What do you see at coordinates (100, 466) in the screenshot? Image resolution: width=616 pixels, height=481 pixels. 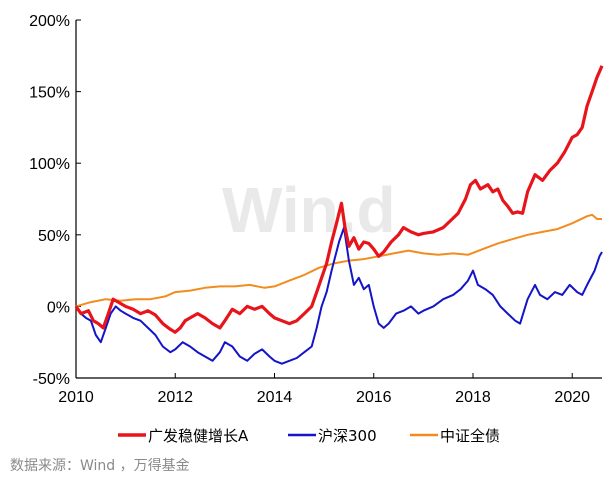 I see `source-note: 数据来源：Wind ，万得基金` at bounding box center [100, 466].